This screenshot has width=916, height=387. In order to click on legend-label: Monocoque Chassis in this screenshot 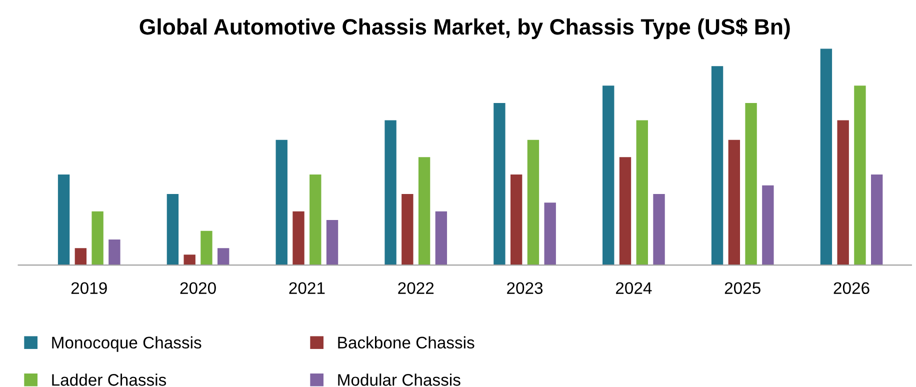, I will do `click(127, 344)`.